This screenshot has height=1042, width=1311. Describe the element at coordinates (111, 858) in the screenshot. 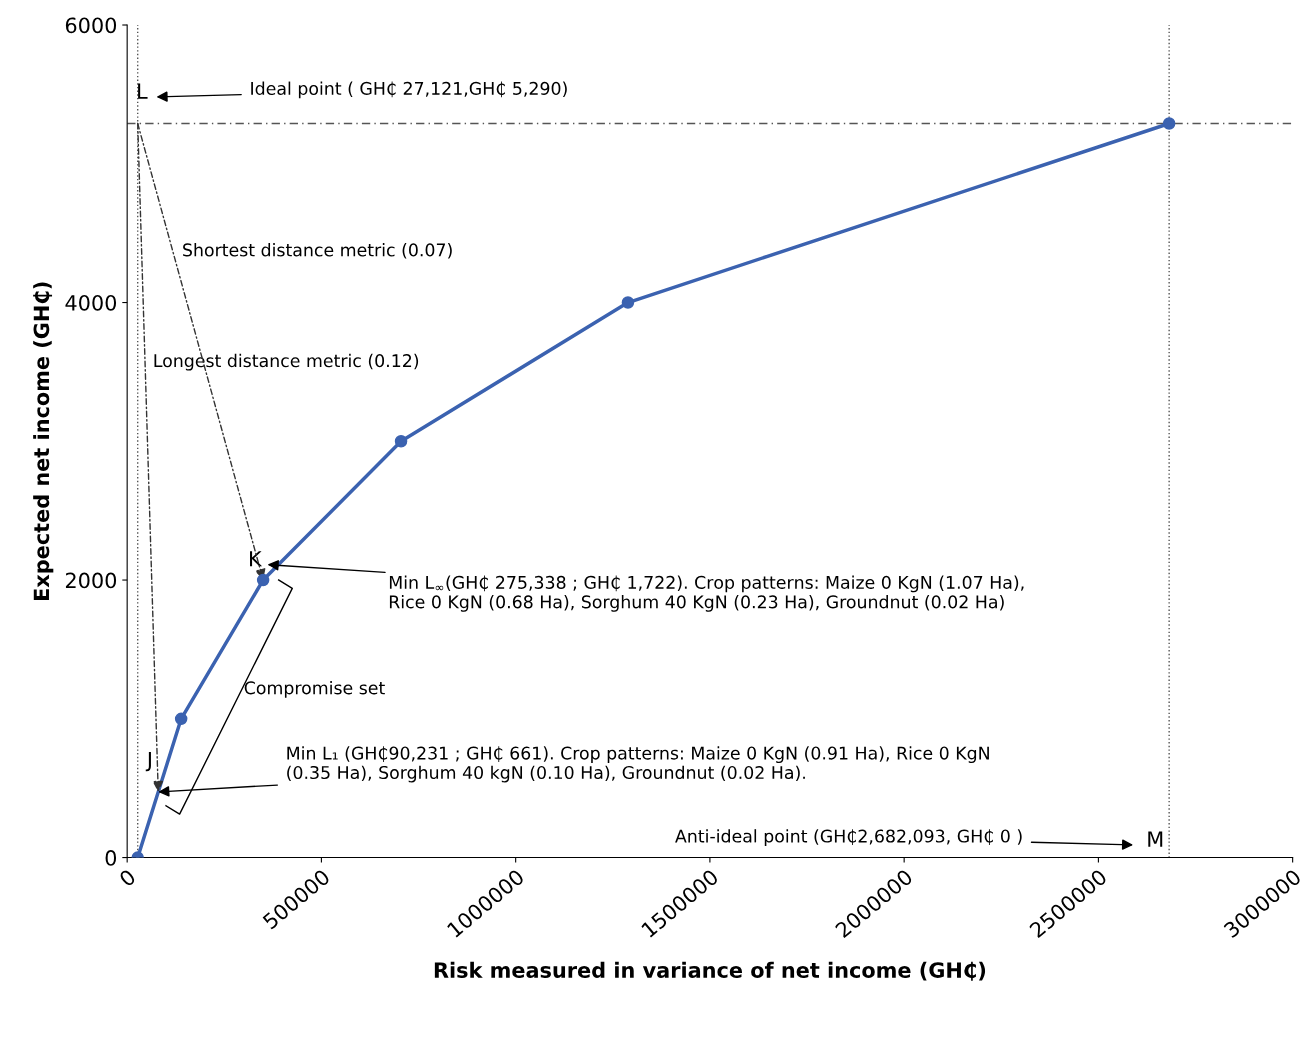

I see `y-tick-label: 0` at that location.